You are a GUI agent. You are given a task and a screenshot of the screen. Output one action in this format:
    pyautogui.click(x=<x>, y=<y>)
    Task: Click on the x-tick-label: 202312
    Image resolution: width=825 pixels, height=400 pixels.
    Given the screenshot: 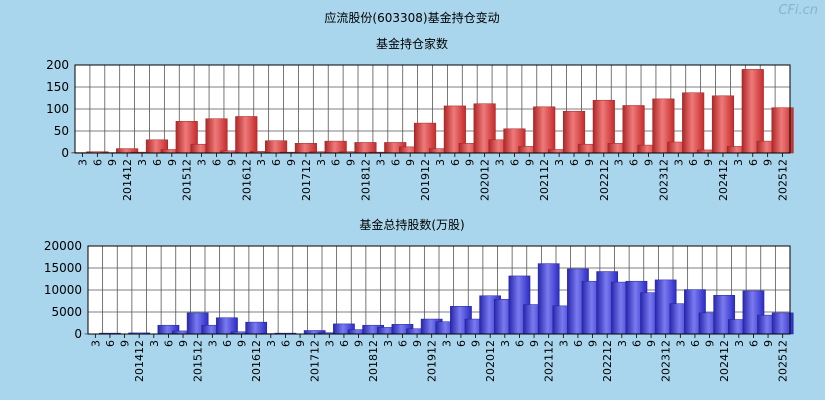 What is the action you would take?
    pyautogui.click(x=663, y=180)
    